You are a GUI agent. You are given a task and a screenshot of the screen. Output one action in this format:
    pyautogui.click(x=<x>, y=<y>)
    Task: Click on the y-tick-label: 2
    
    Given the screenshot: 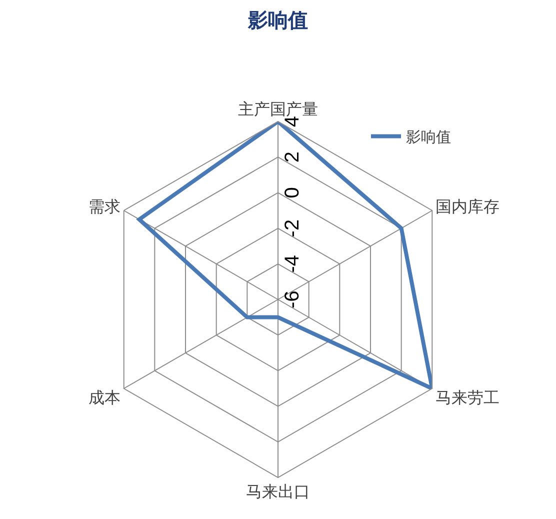 What is the action you would take?
    pyautogui.click(x=293, y=157)
    